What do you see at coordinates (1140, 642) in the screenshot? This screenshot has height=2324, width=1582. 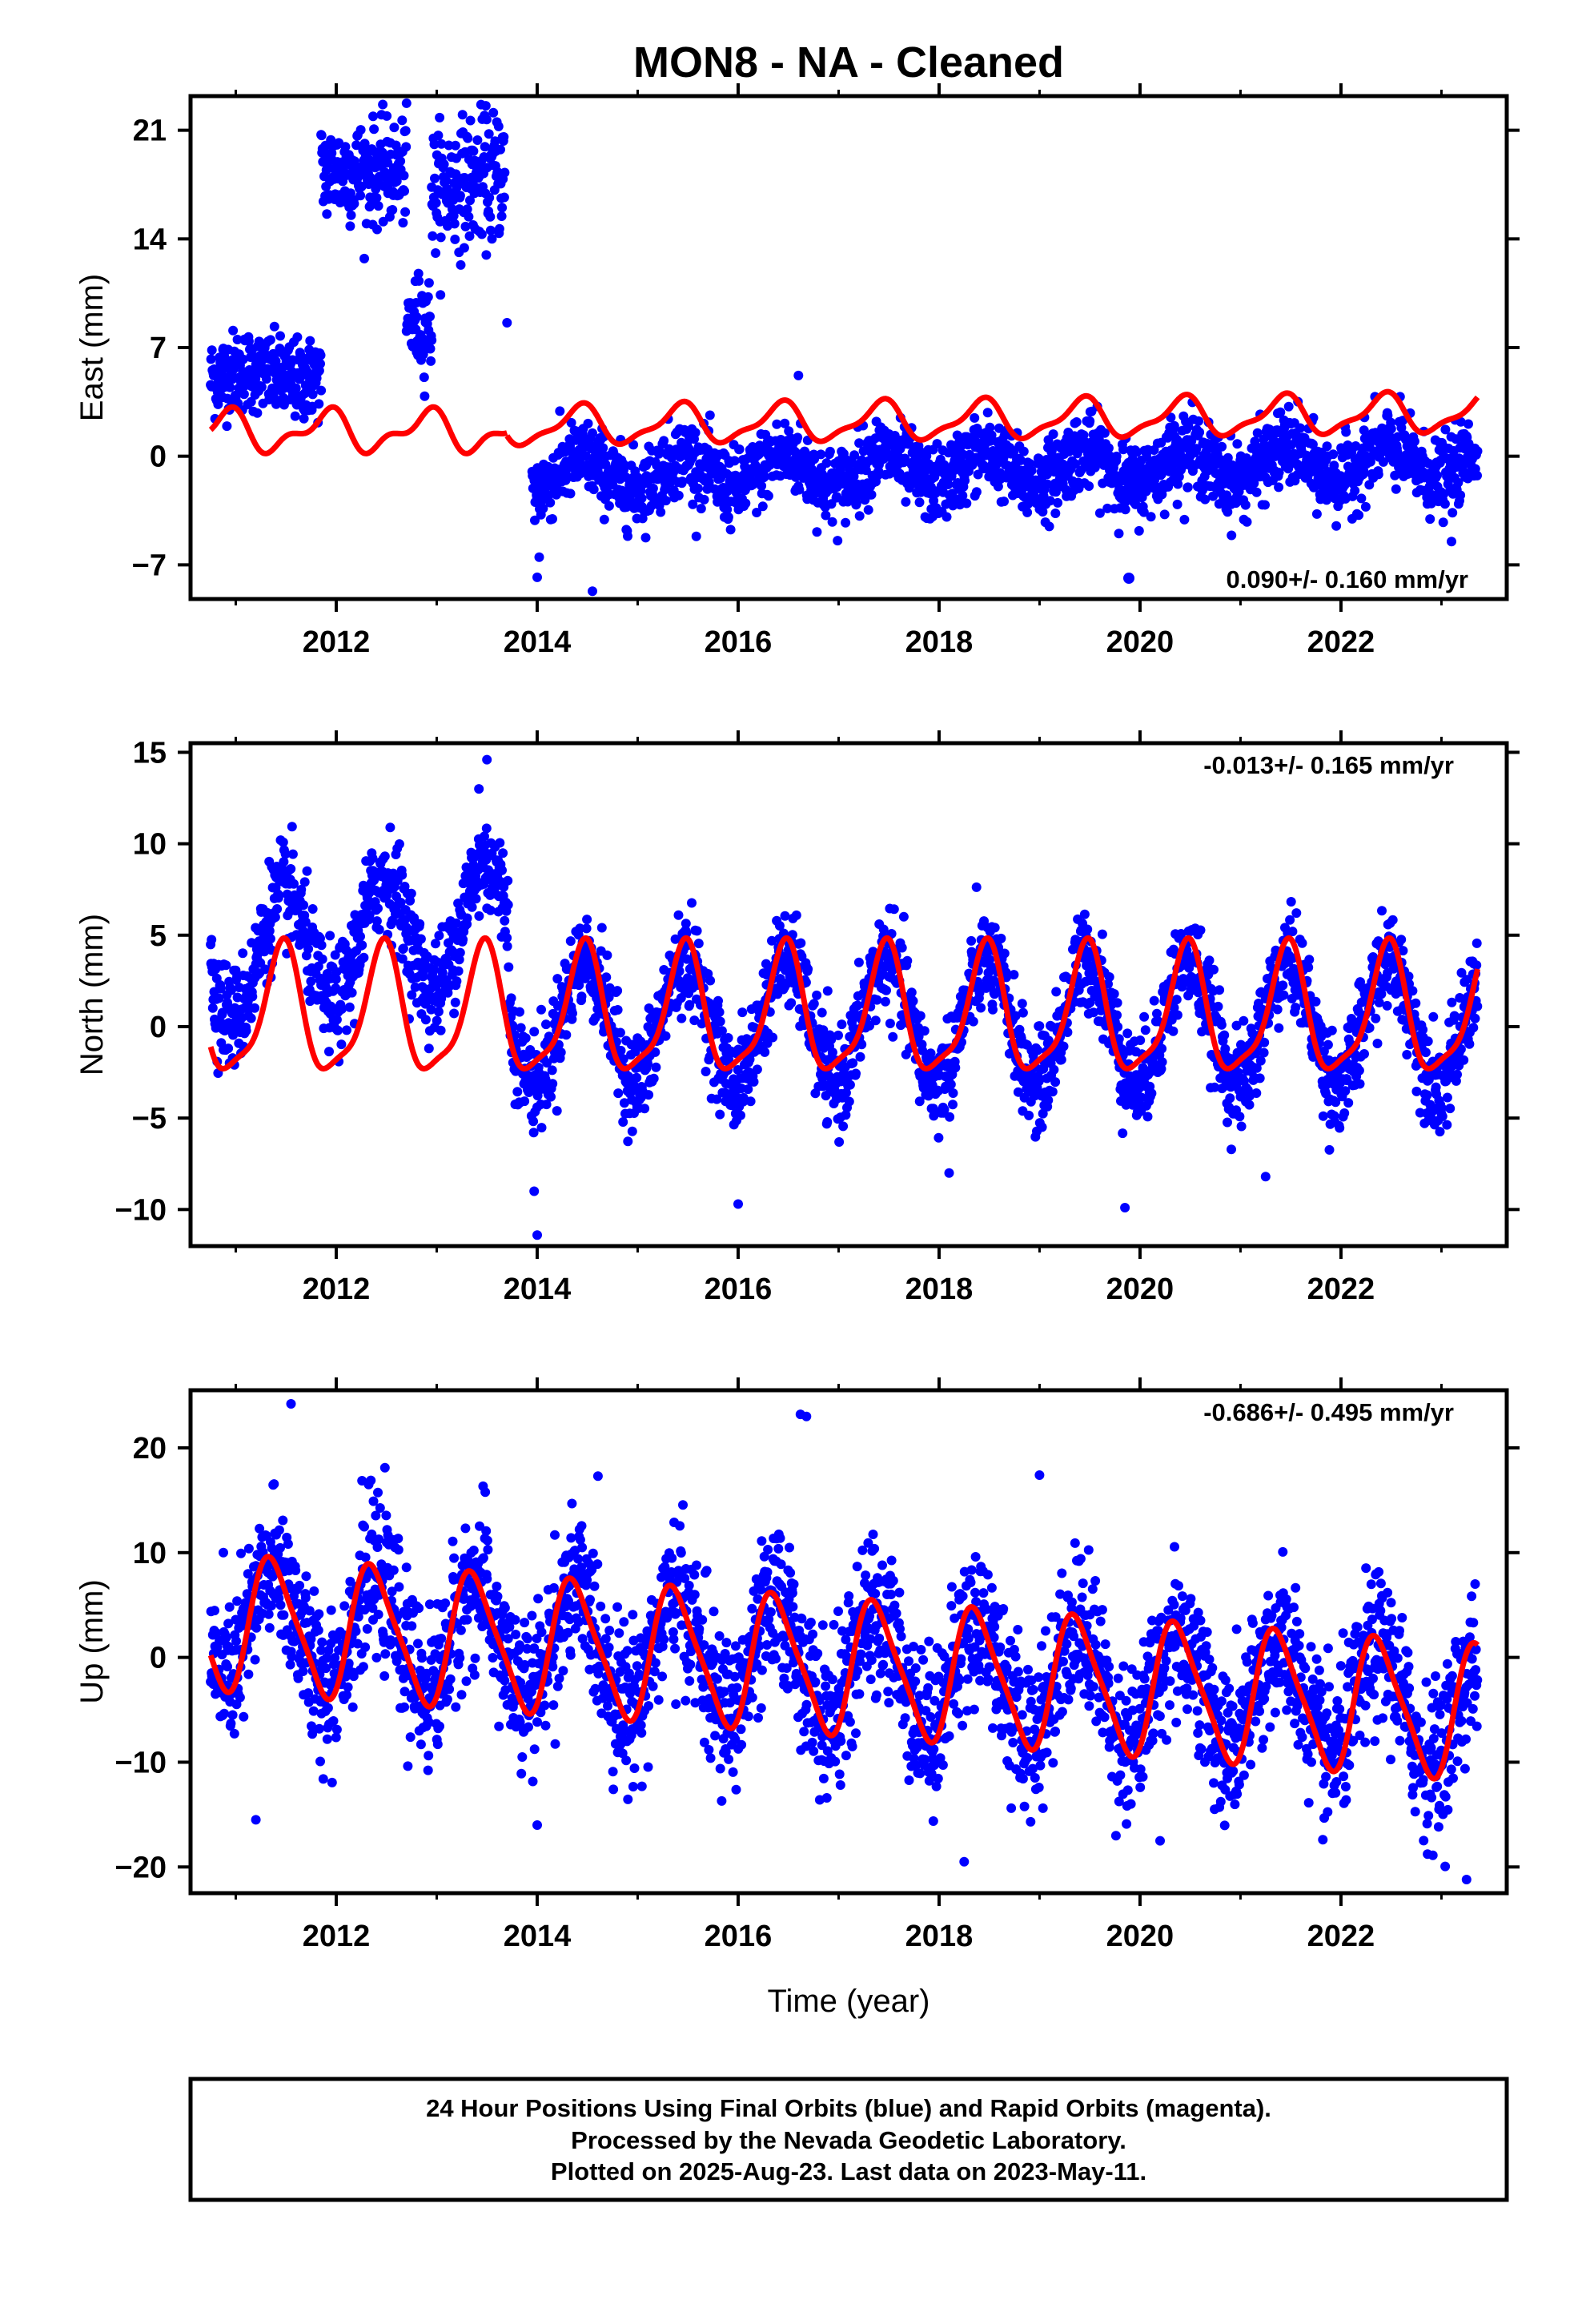 I see `east-x-tick-label: 2020` at bounding box center [1140, 642].